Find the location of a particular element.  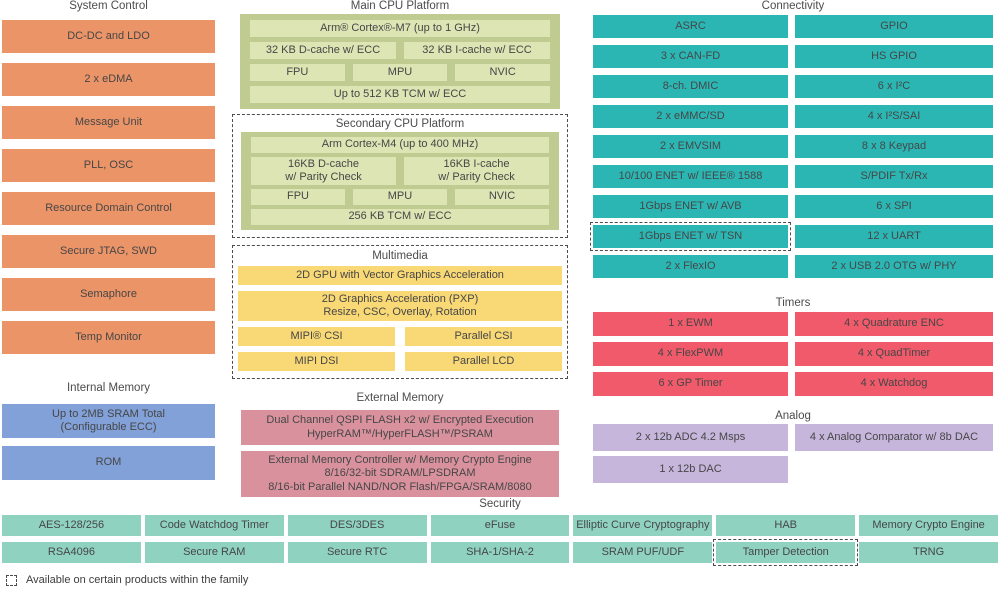

block-m4-nvic: NVIC is located at coordinates (502, 197).